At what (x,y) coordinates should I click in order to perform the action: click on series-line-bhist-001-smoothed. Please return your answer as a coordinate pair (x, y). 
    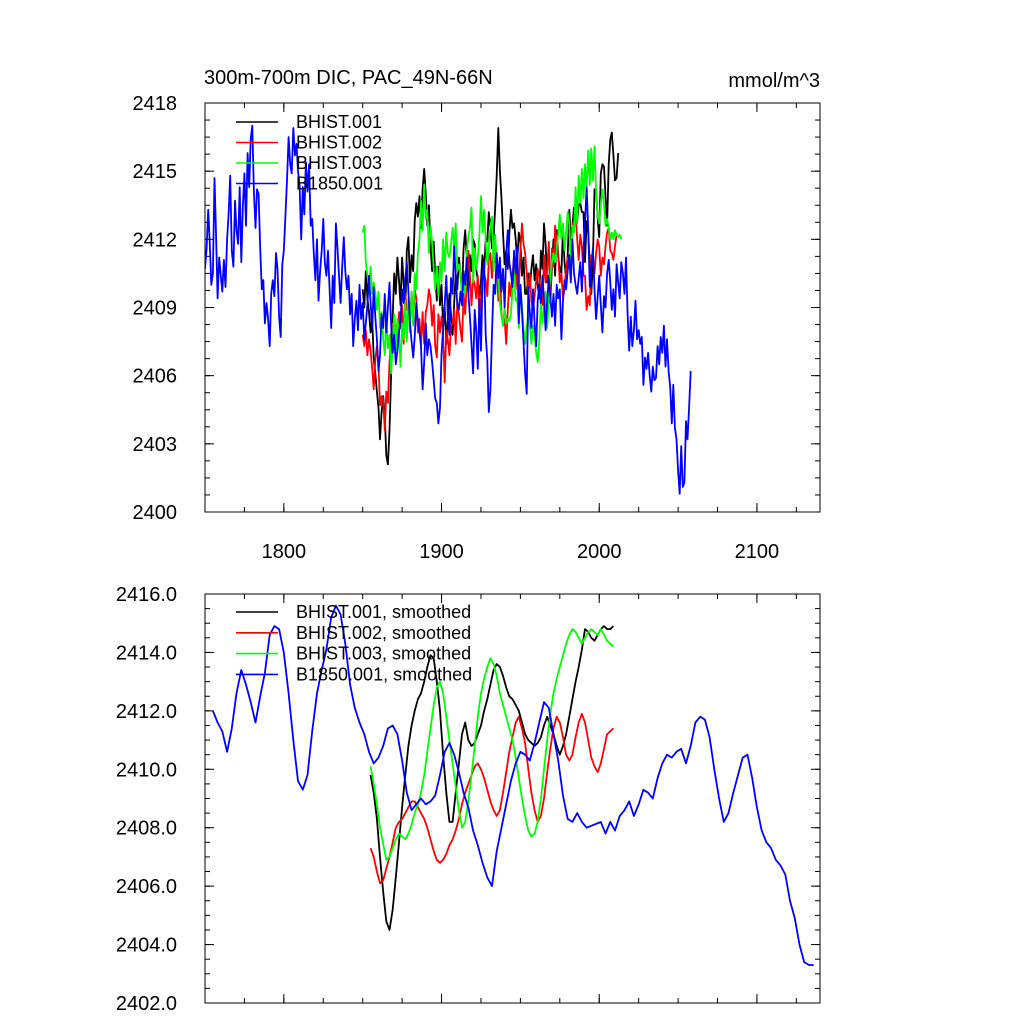
    Looking at the image, I should click on (492, 778).